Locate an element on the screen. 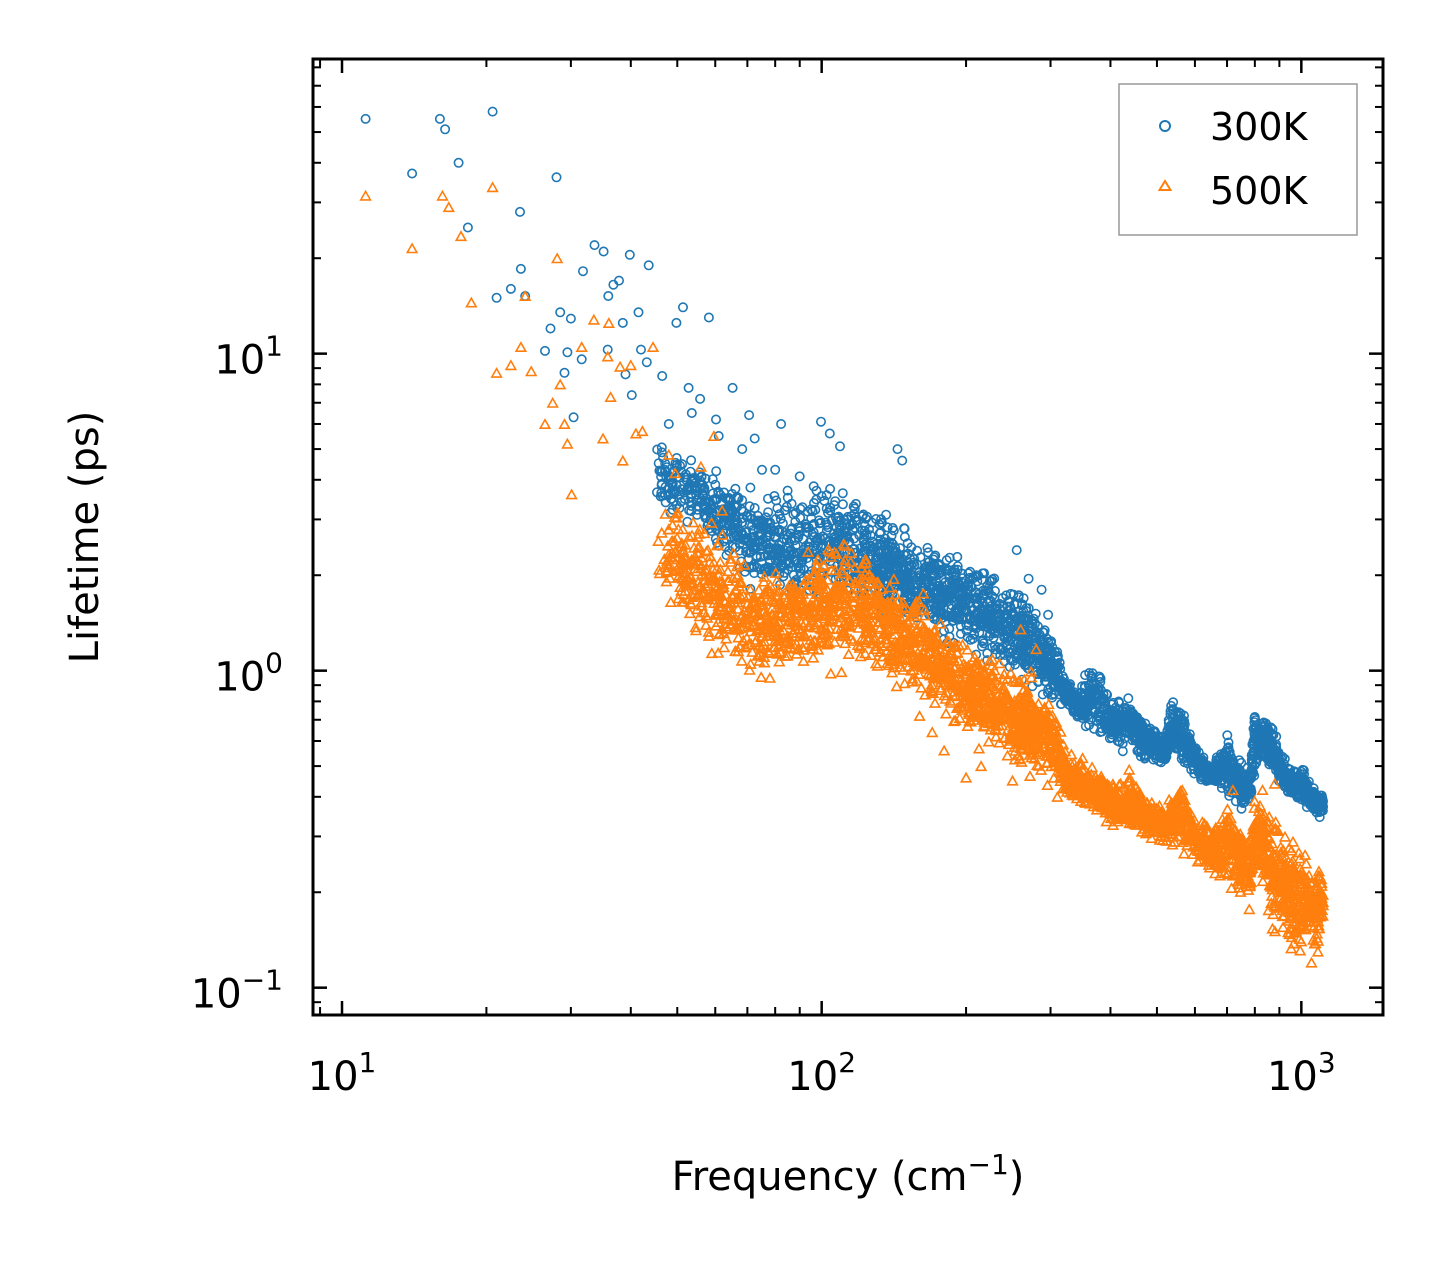 The width and height of the screenshot is (1442, 1265). point-2013 is located at coordinates (827, 512).